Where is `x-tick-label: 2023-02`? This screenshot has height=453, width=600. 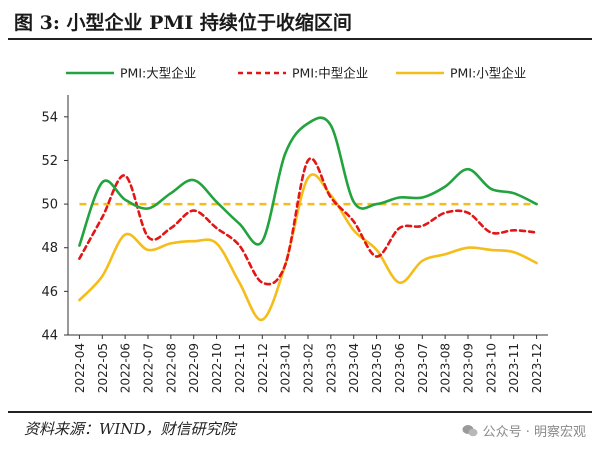
x-tick-label: 2023-02 is located at coordinates (309, 368).